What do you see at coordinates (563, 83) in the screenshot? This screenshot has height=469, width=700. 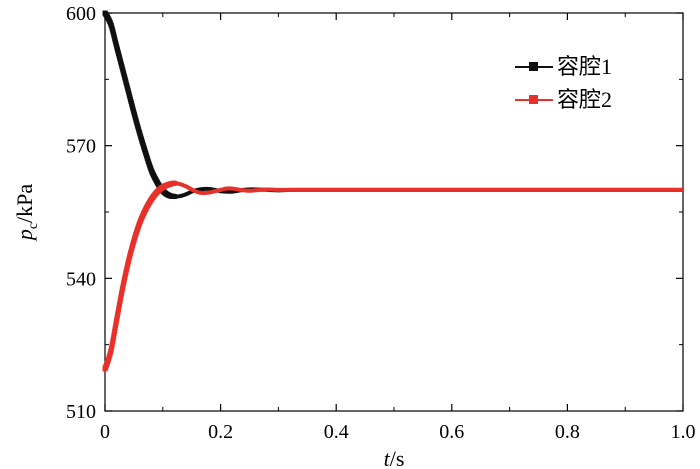 I see `legend: 容腔1 容腔2` at bounding box center [563, 83].